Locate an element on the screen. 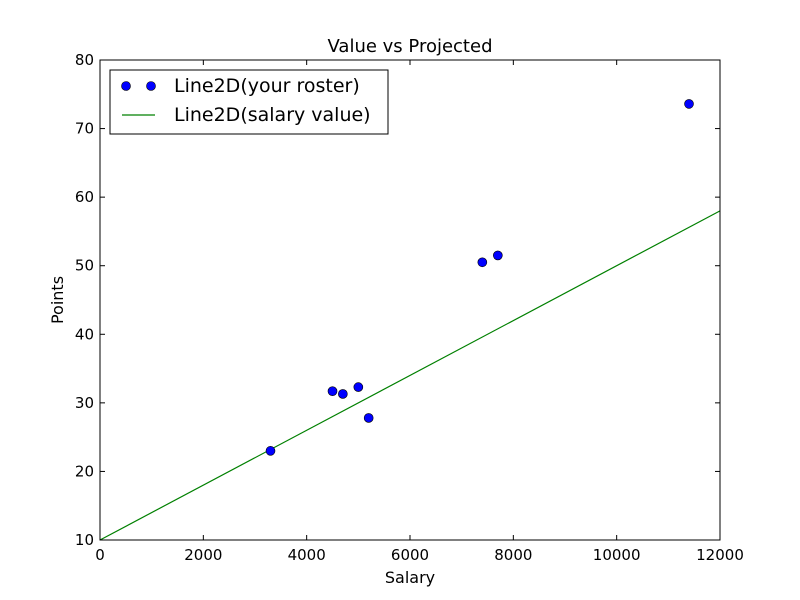 This screenshot has height=600, width=800. x-tick-label: 12000 is located at coordinates (720, 555).